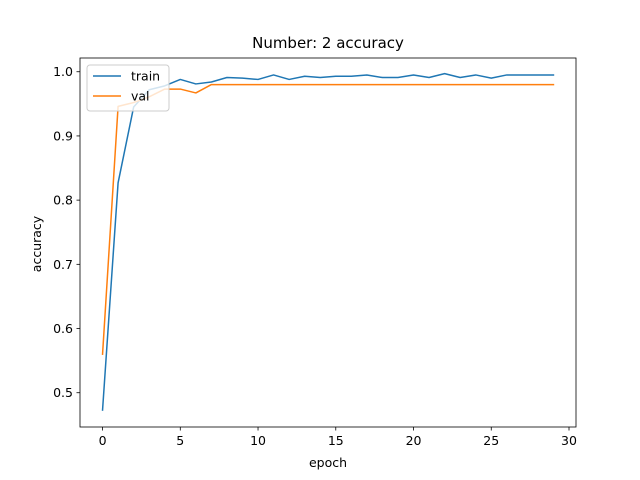 This screenshot has width=640, height=480. I want to click on legend: train val, so click(128, 88).